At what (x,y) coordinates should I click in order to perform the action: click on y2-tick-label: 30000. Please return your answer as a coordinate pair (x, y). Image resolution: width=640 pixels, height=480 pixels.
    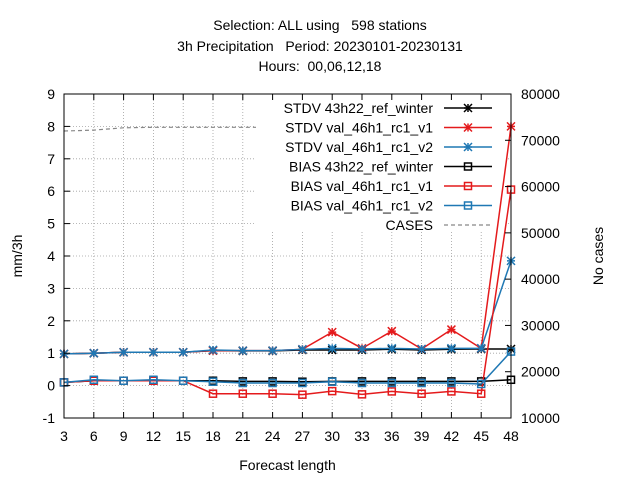
    Looking at the image, I should click on (540, 325).